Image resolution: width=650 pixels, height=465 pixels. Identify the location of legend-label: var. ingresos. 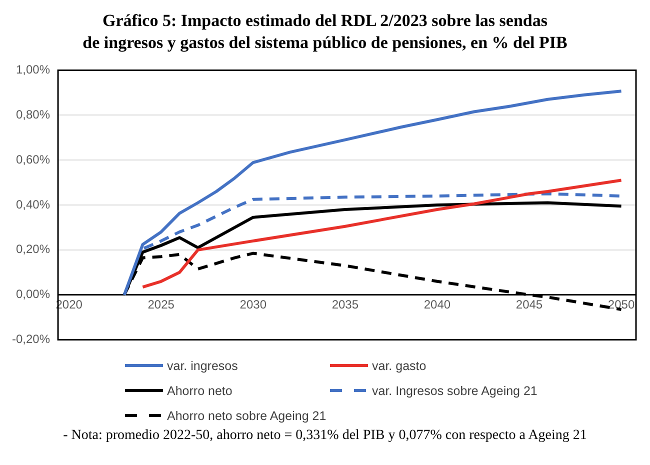
(202, 365).